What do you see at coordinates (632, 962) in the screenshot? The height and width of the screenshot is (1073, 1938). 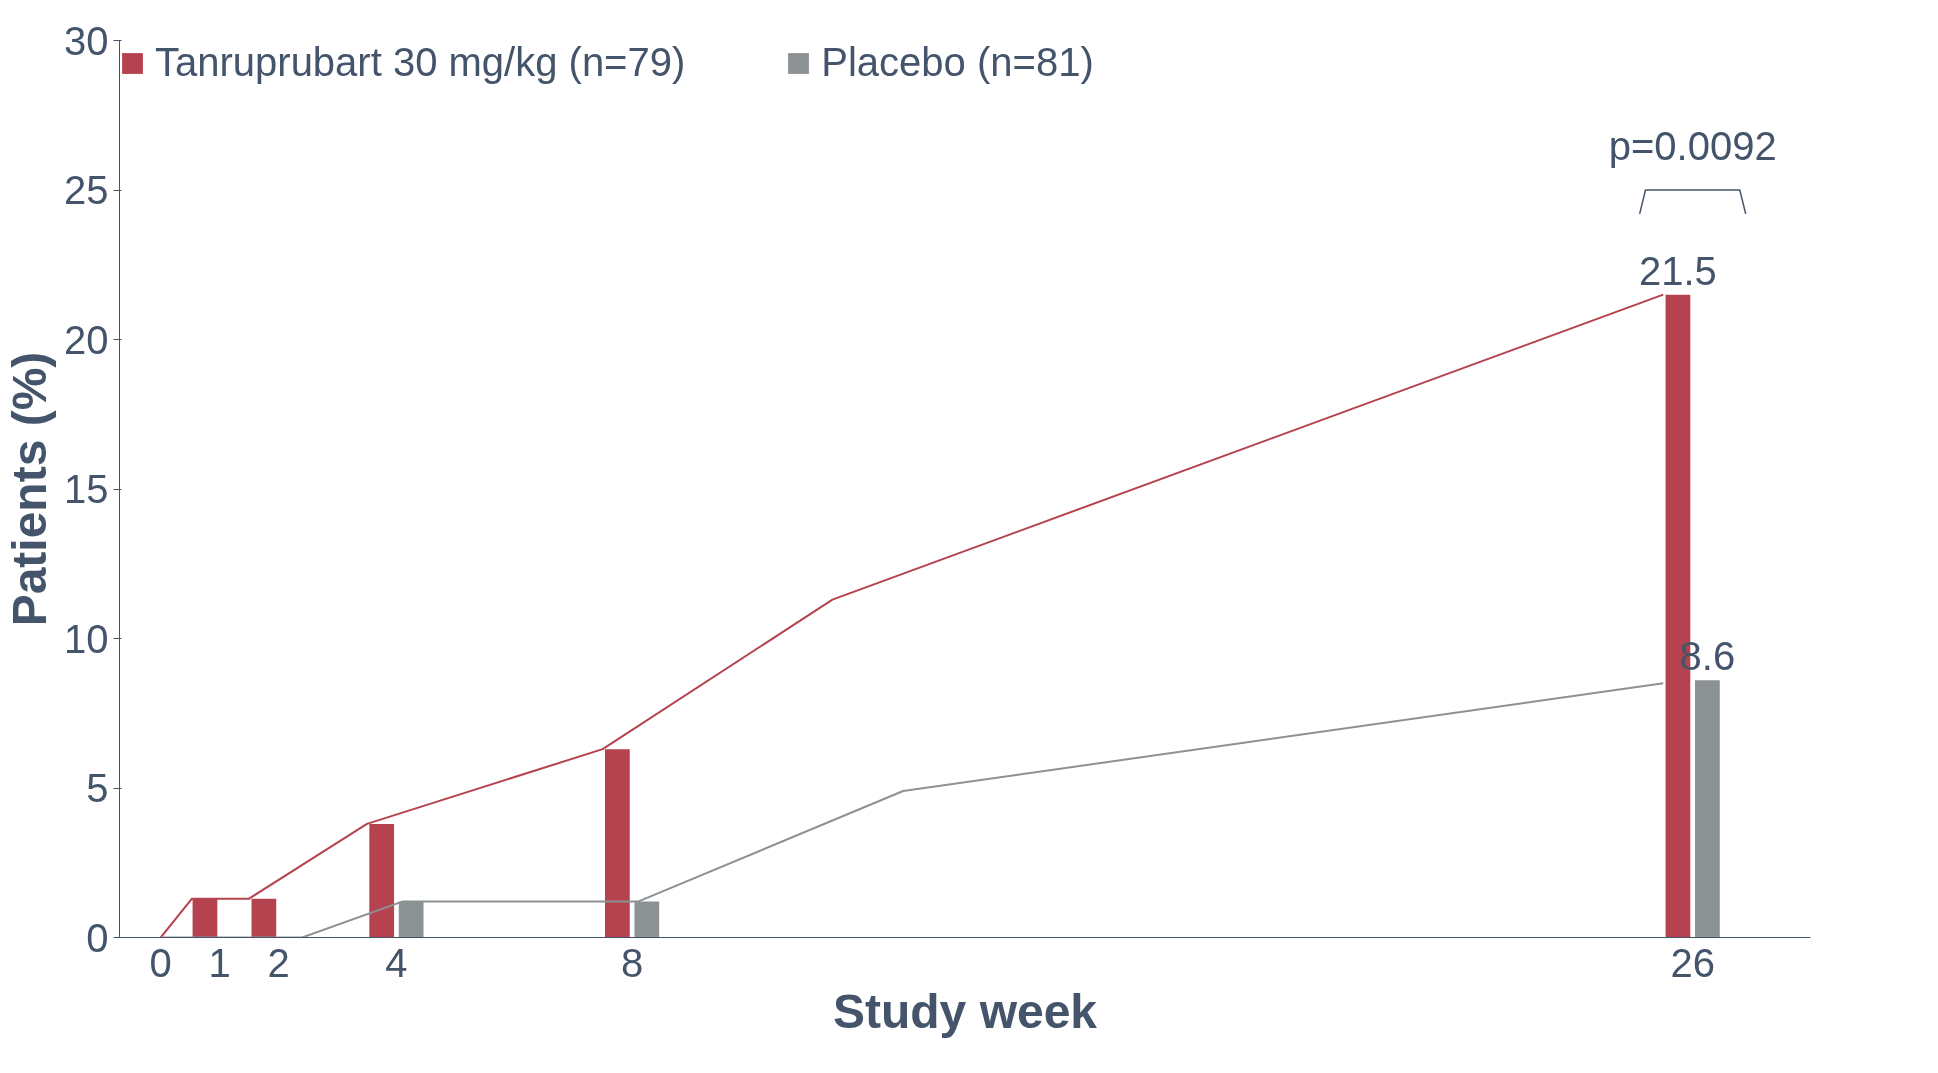 I see `x-tick-label: 8` at bounding box center [632, 962].